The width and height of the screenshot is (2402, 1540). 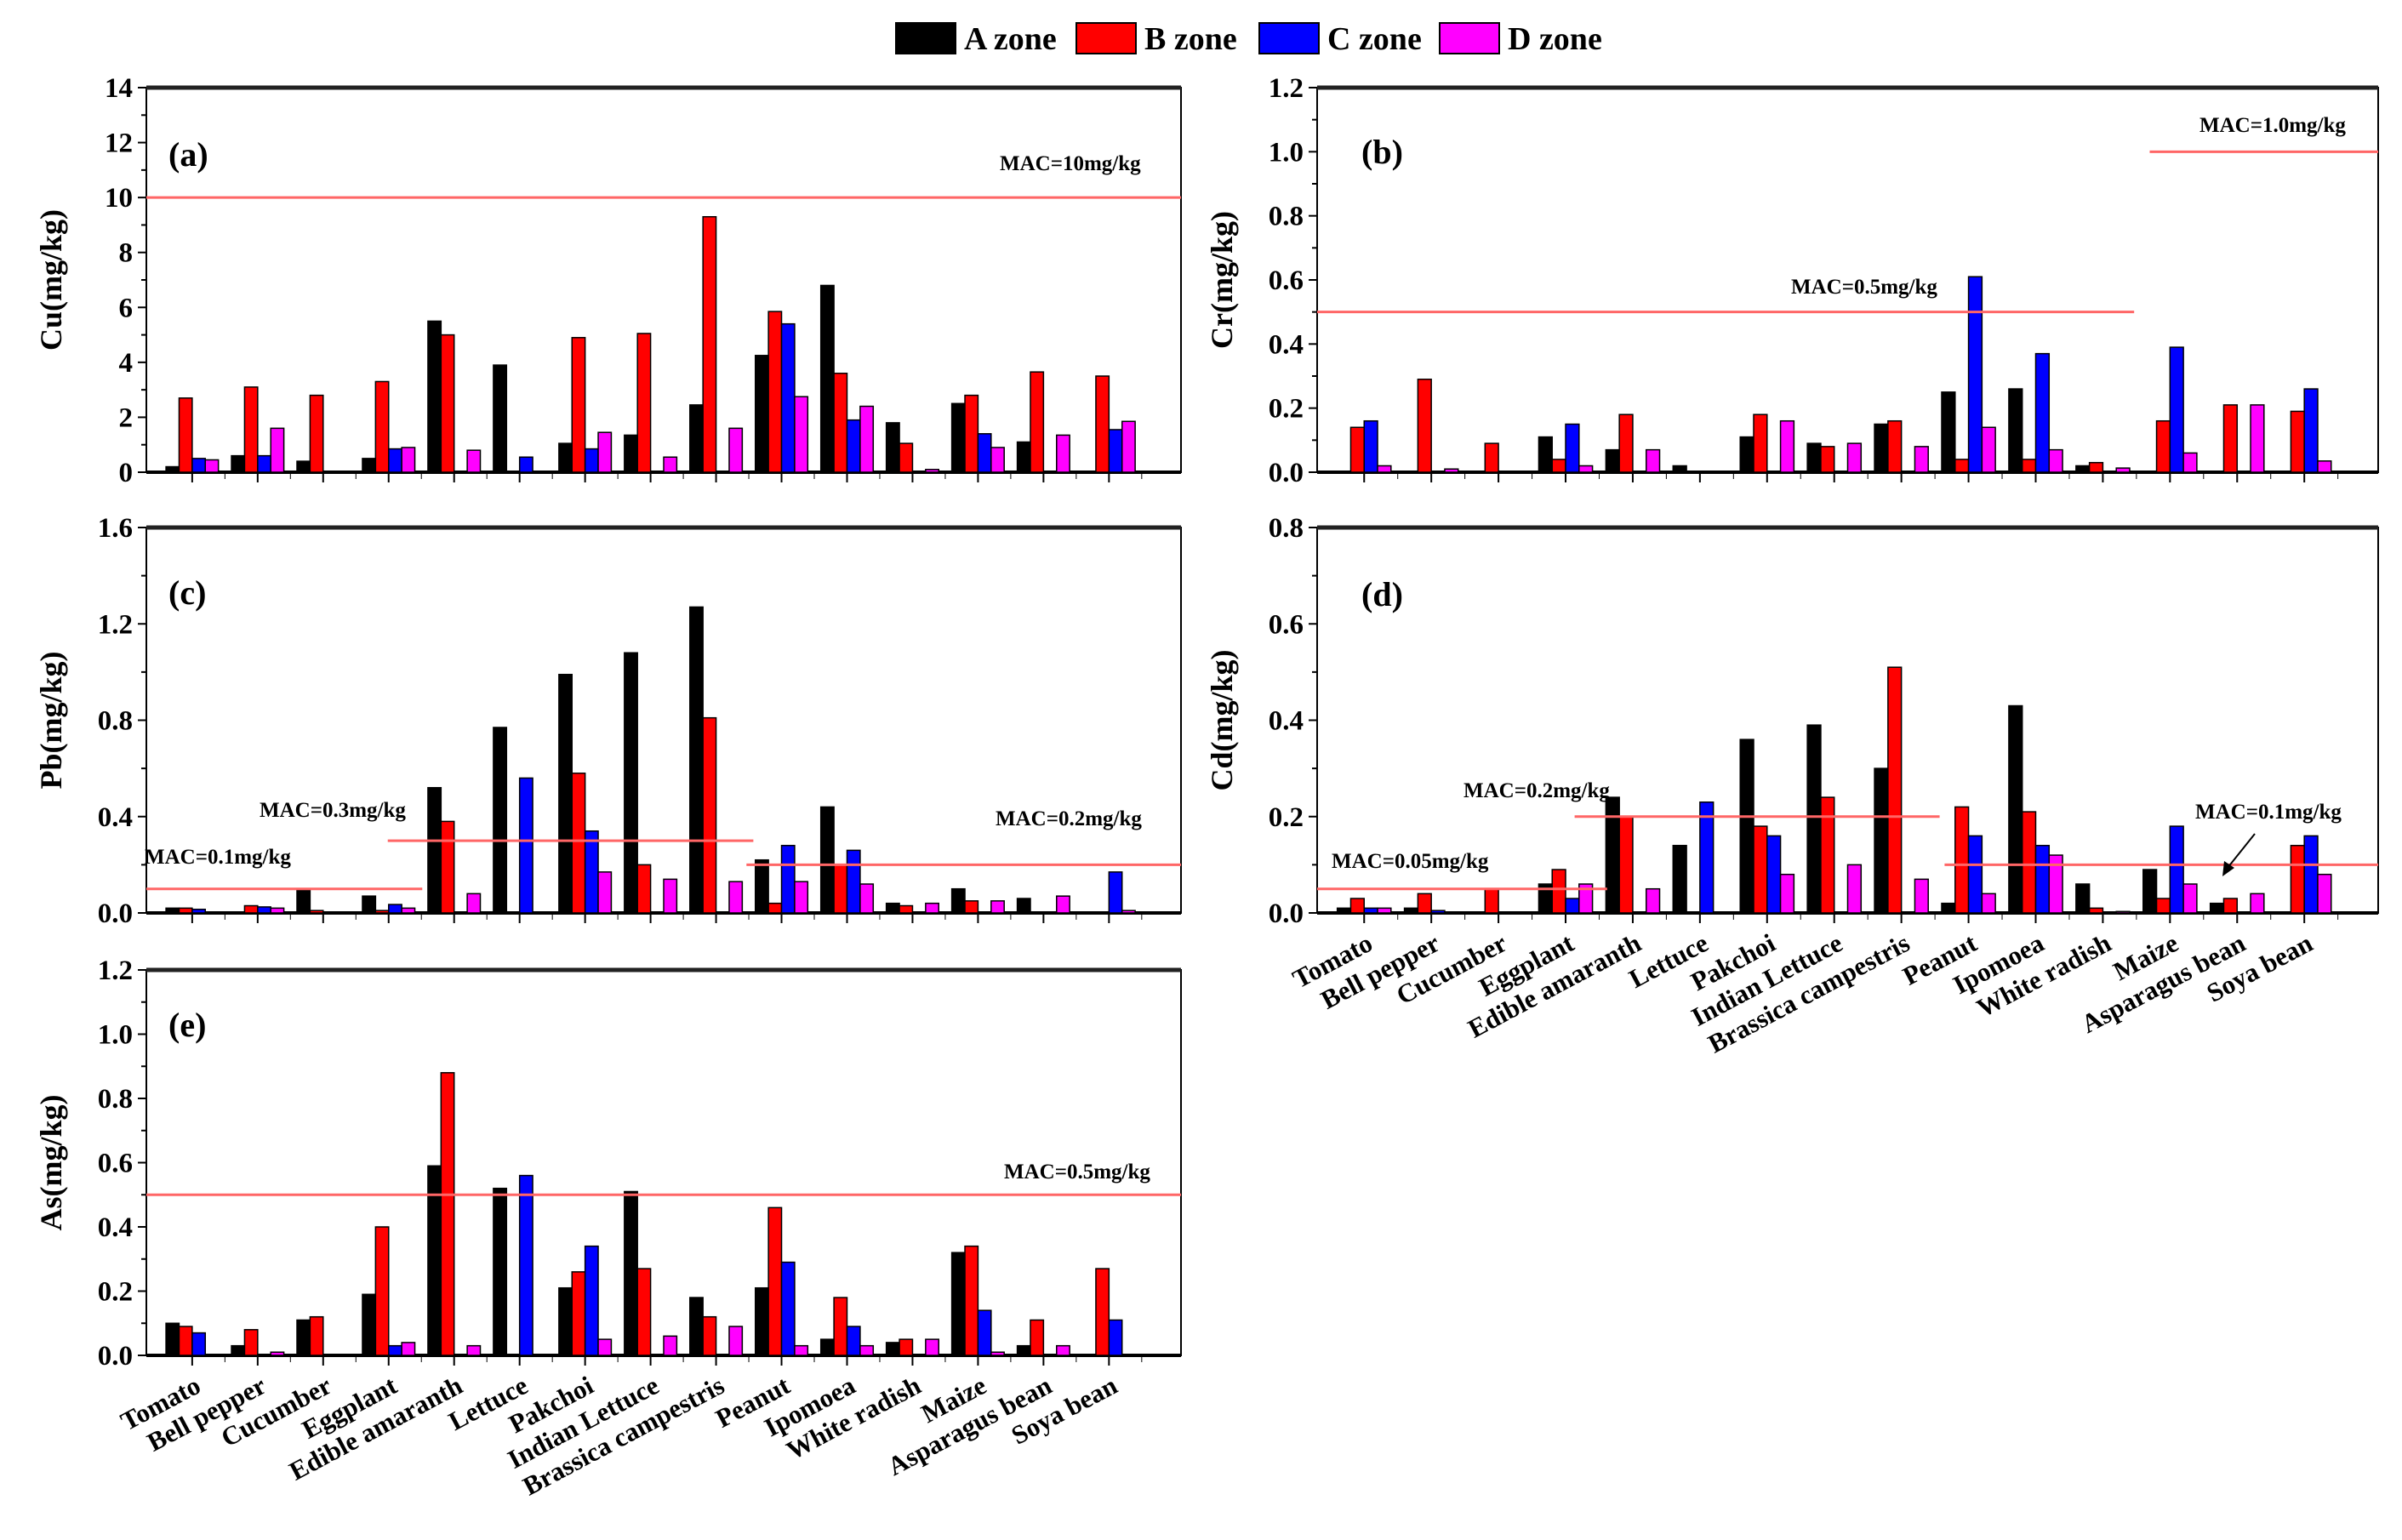 I want to click on mac-label: MAC=0.1mg/kg, so click(x=2268, y=812).